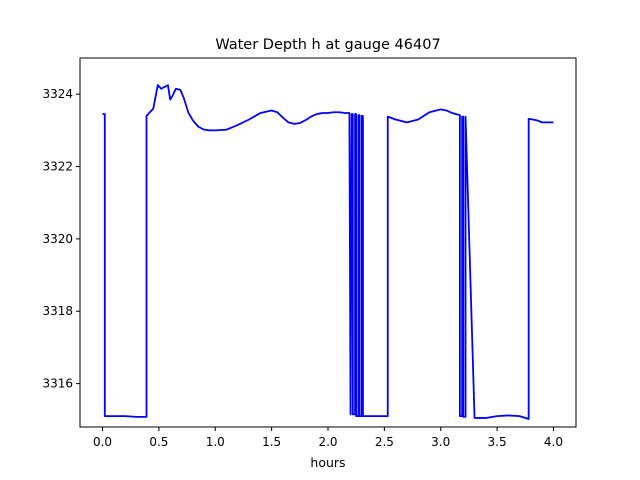  What do you see at coordinates (384, 442) in the screenshot?
I see `x-tick-label: 2.5` at bounding box center [384, 442].